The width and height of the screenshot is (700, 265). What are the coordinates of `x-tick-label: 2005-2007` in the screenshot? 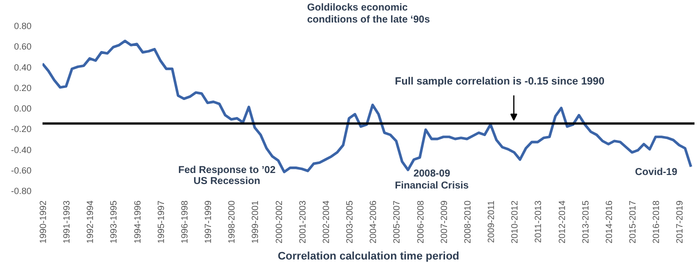 It's located at (397, 222).